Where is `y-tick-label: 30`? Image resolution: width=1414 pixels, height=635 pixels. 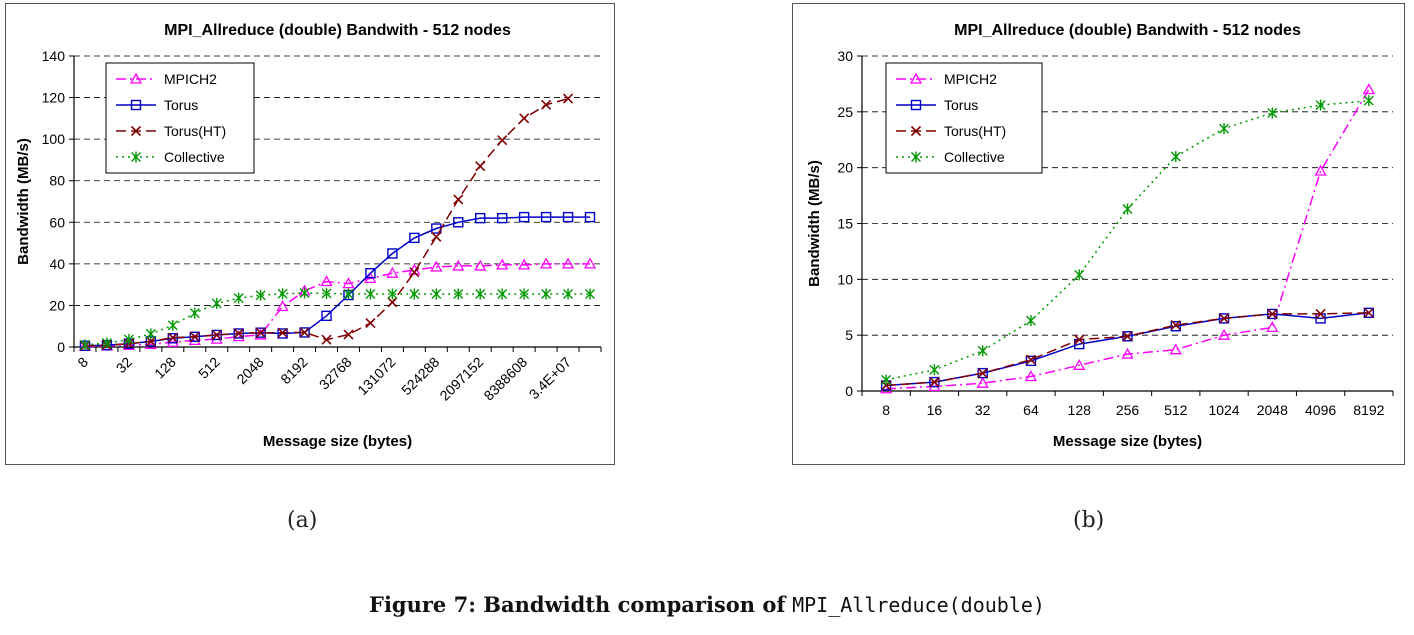
y-tick-label: 30 is located at coordinates (845, 56).